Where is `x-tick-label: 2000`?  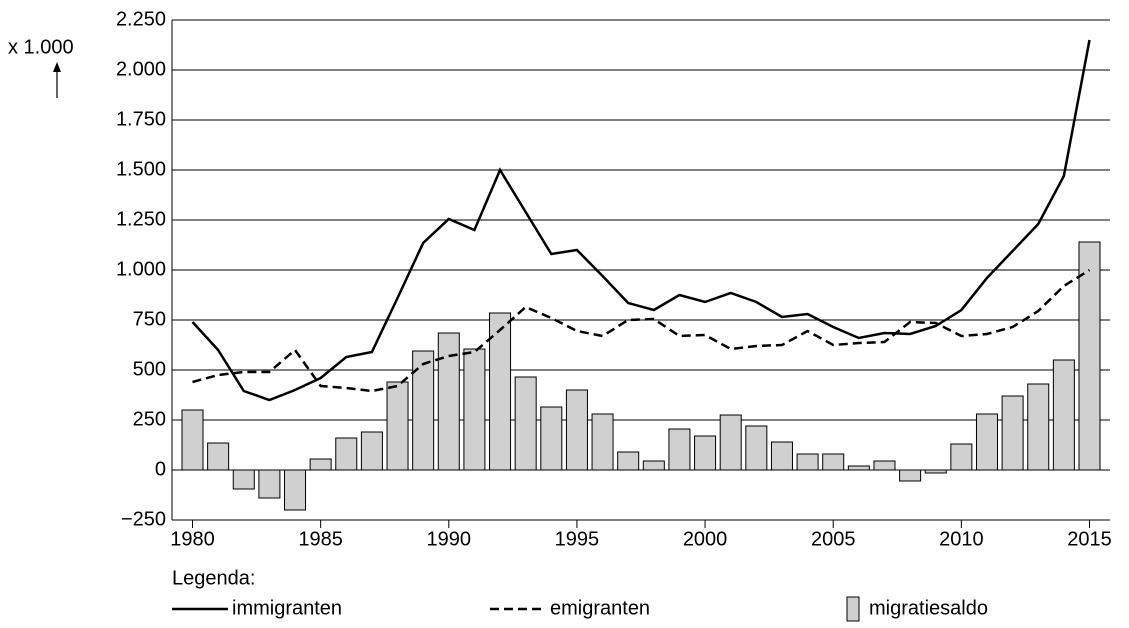 x-tick-label: 2000 is located at coordinates (705, 539).